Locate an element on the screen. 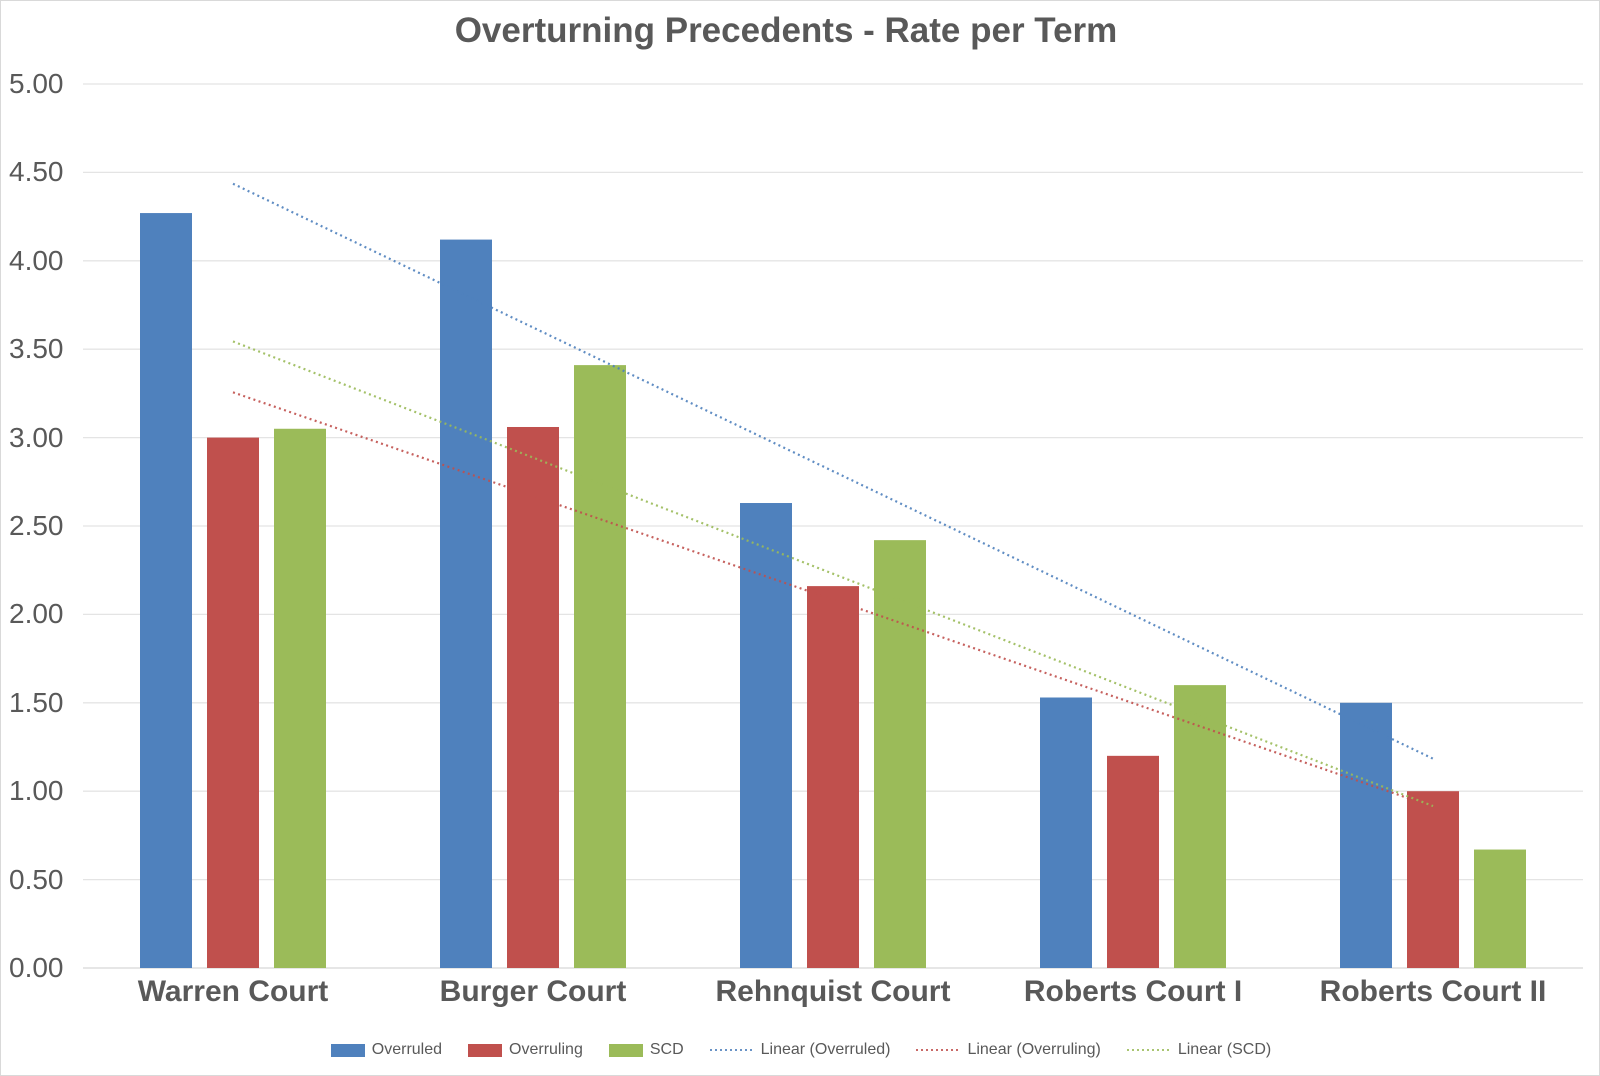  legend-label: Linear (Overruled) is located at coordinates (825, 1049).